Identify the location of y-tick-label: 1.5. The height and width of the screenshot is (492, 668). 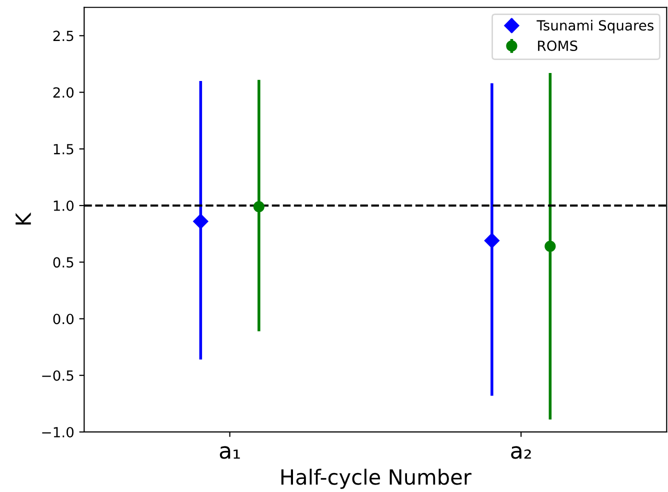
(64, 149).